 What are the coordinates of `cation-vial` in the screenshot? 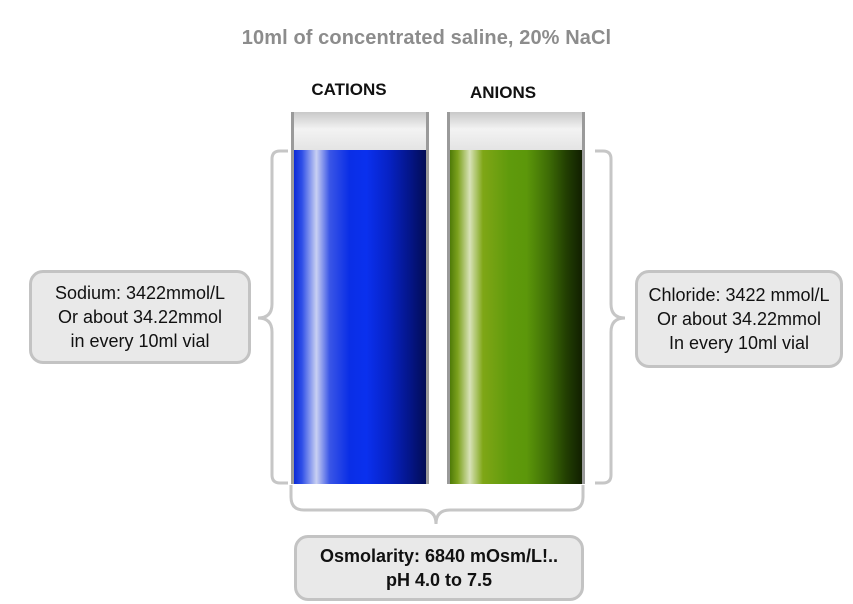 It's located at (360, 298).